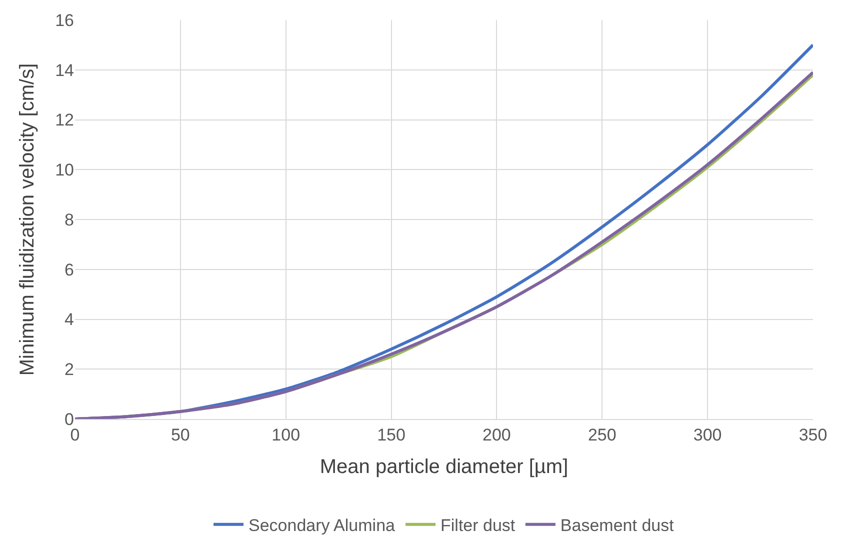 This screenshot has height=555, width=848. Describe the element at coordinates (64, 170) in the screenshot. I see `y-tick-label: 10` at that location.